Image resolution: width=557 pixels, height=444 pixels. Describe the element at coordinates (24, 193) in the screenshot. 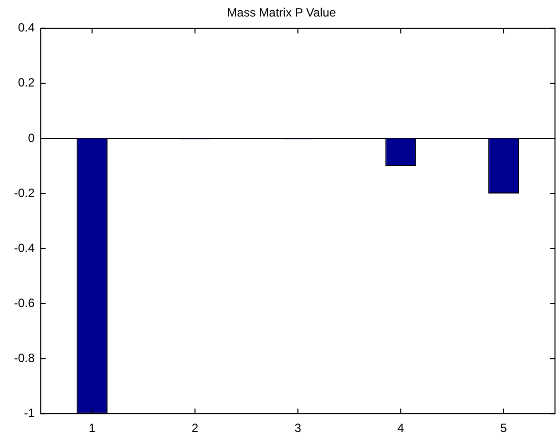

I see `y-tick-label: -0.2` at that location.